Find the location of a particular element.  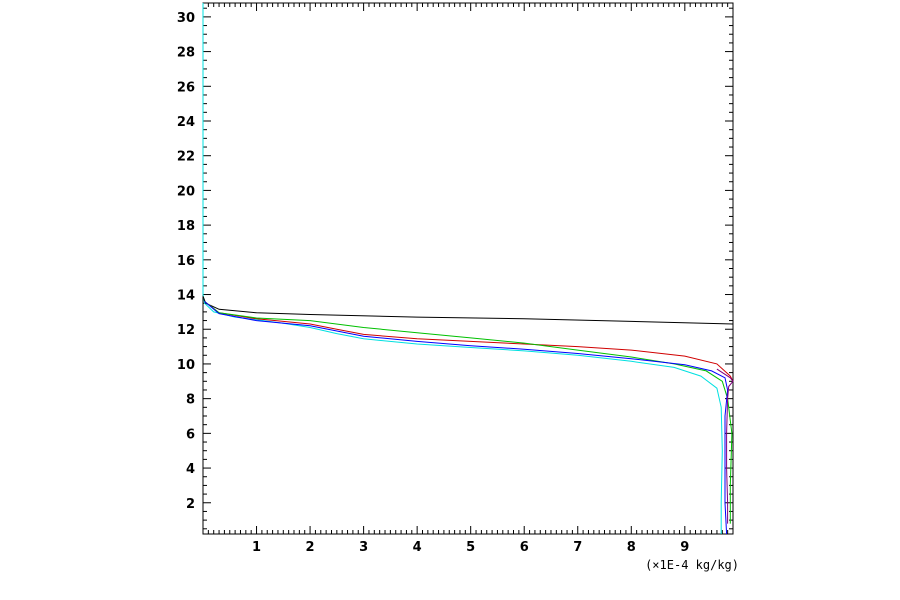

x-tick-label: 1 is located at coordinates (256, 547).